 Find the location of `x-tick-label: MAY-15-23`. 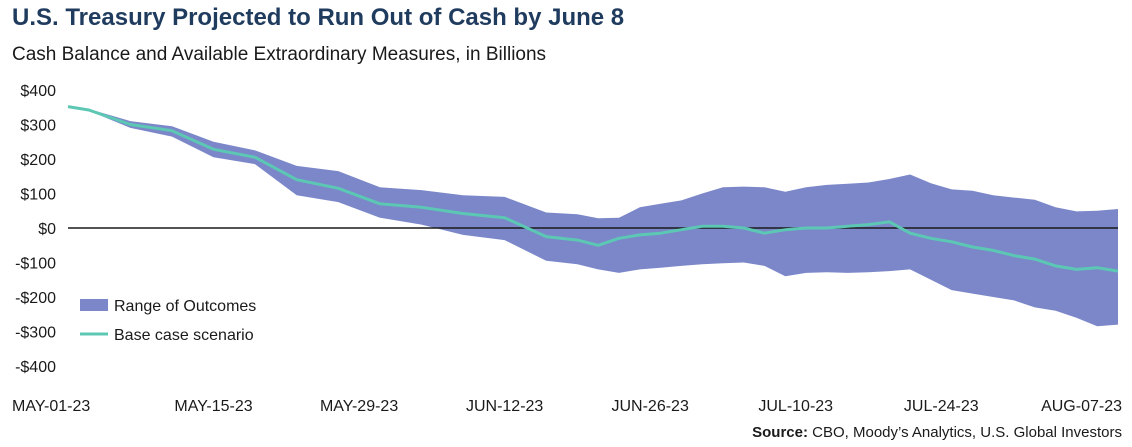

x-tick-label: MAY-15-23 is located at coordinates (213, 406).